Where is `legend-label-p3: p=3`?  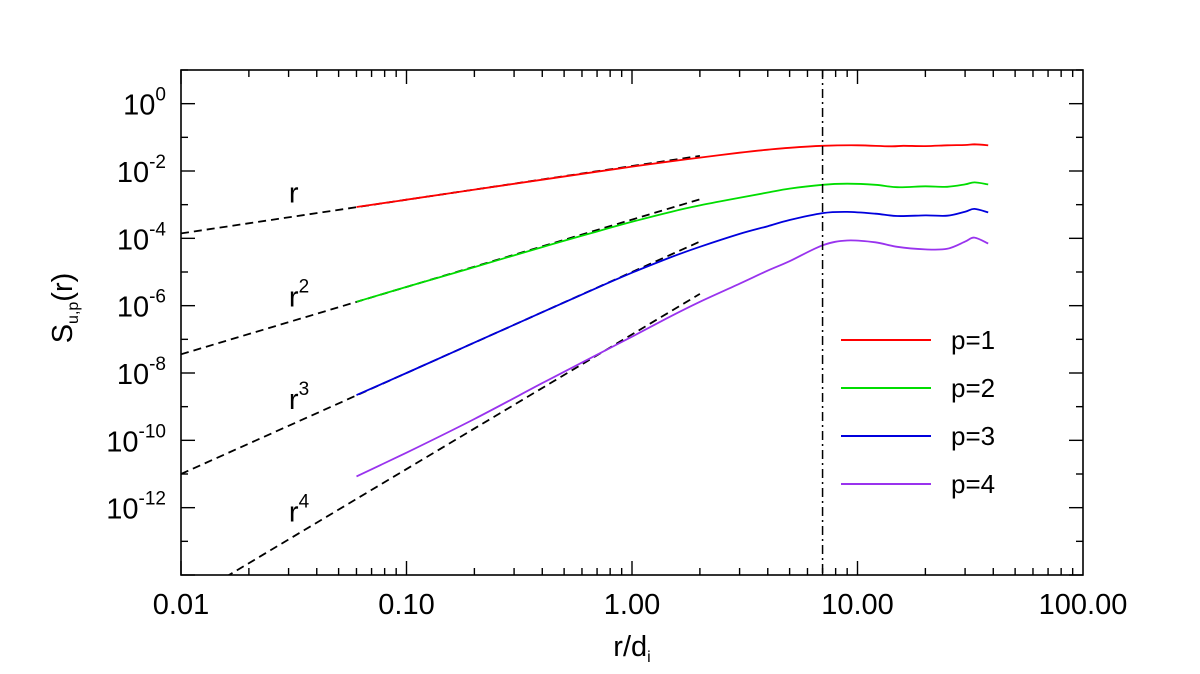
legend-label-p3: p=3 is located at coordinates (973, 436).